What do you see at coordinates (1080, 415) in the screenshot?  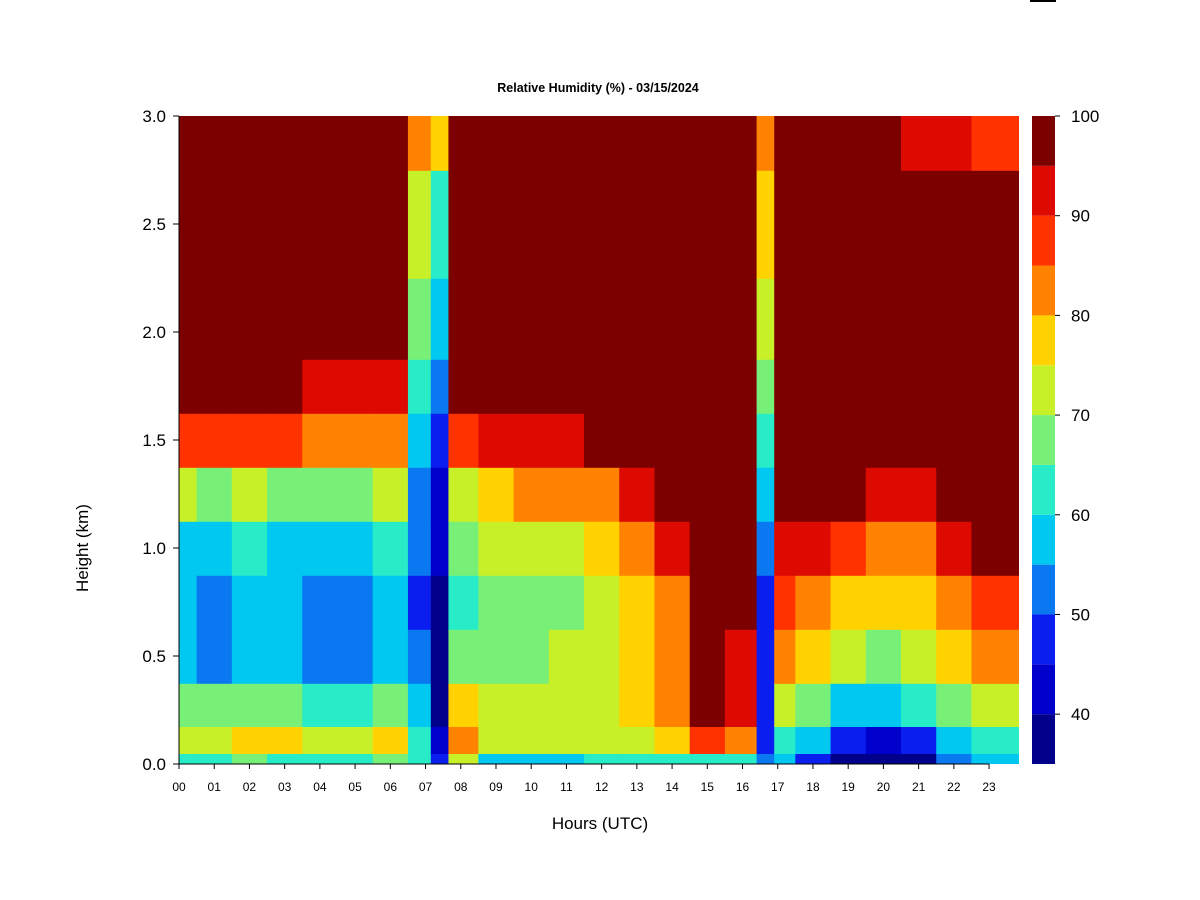 I see `colorbar-tick-label: 70` at bounding box center [1080, 415].